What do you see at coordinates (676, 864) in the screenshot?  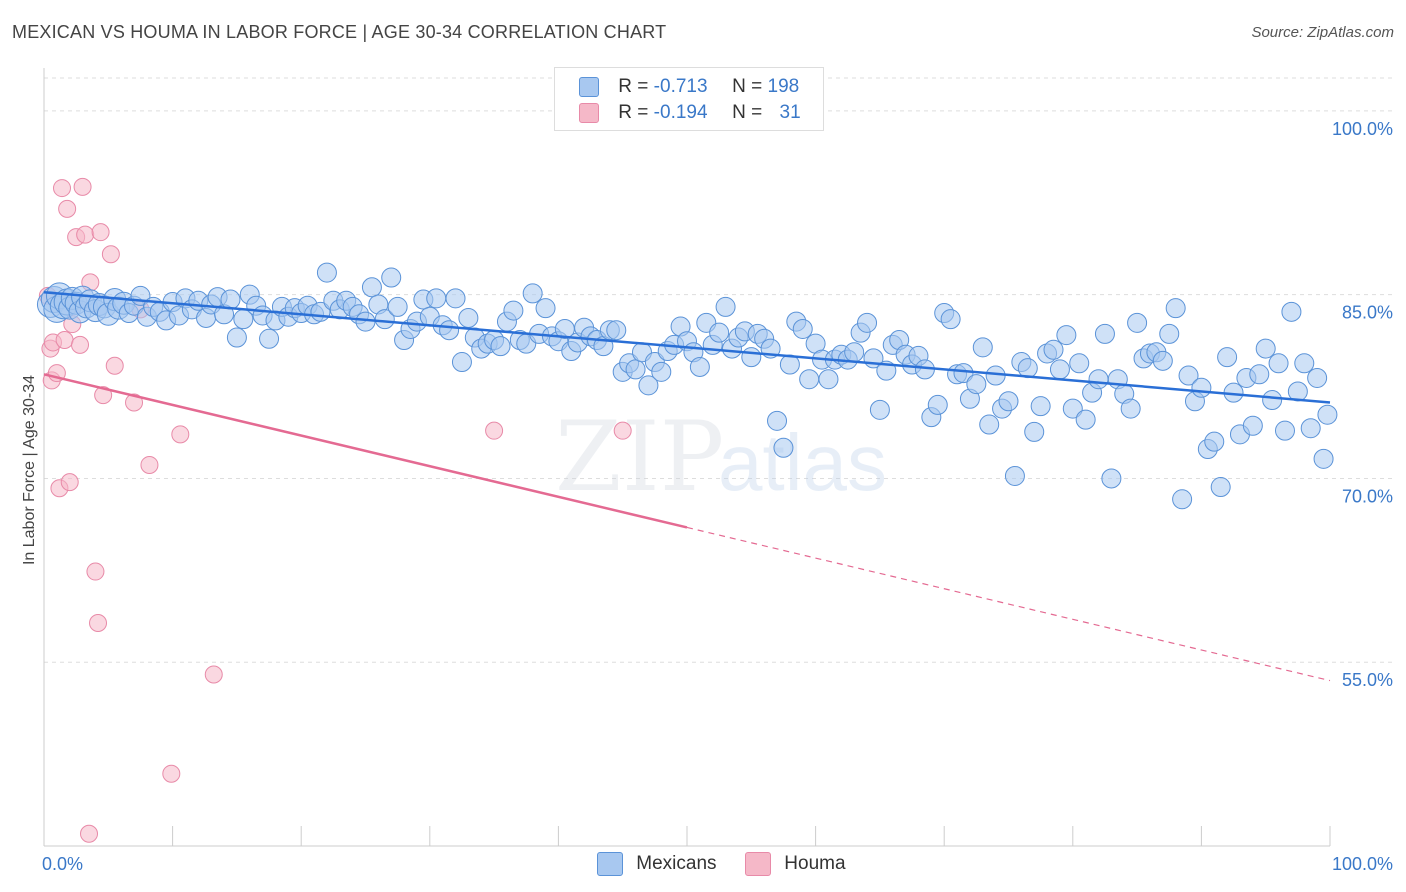 I see `mexicans-legend-label: Mexicans` at bounding box center [676, 864].